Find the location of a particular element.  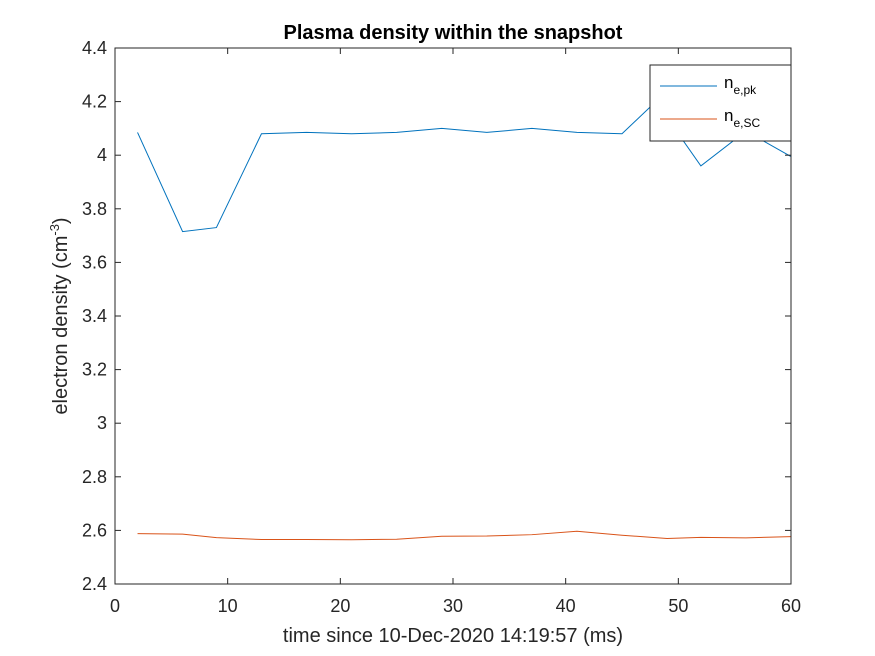

x-tick-label: 30 is located at coordinates (453, 606).